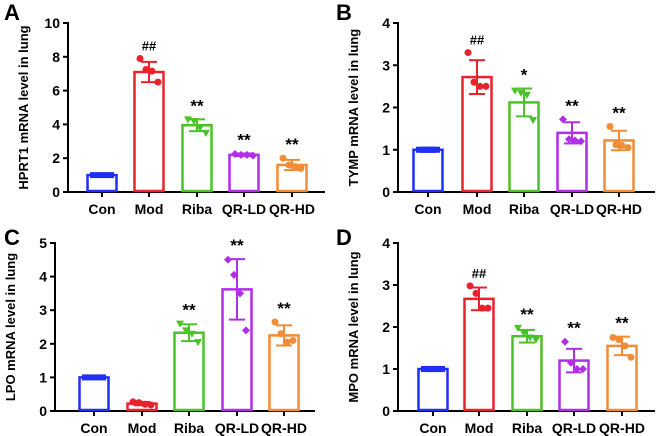  I want to click on bar-QR-LD, so click(244, 173).